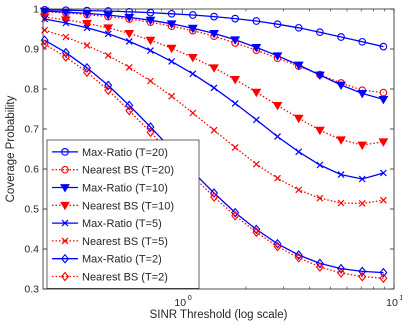 Image resolution: width=402 pixels, height=326 pixels. I want to click on x-tick-exponent: 0, so click(190, 297).